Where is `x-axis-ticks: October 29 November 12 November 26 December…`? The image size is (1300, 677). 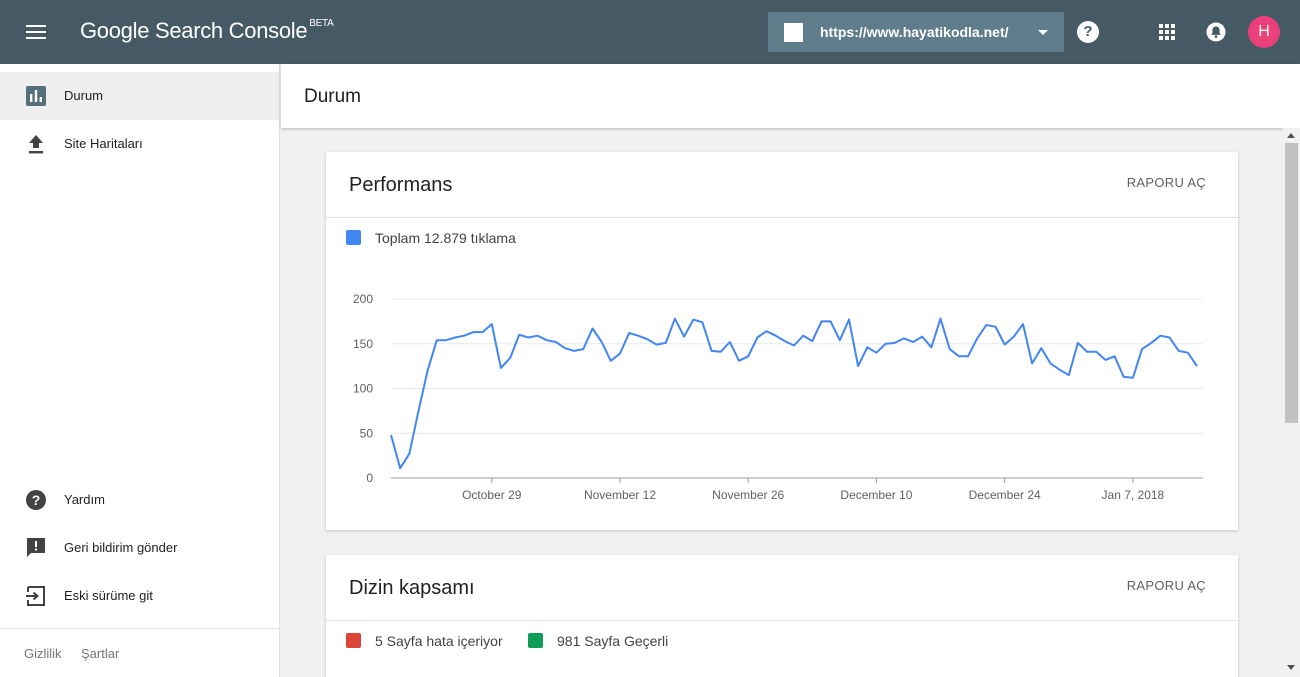 x-axis-ticks: October 29 November 12 November 26 December… is located at coordinates (813, 490).